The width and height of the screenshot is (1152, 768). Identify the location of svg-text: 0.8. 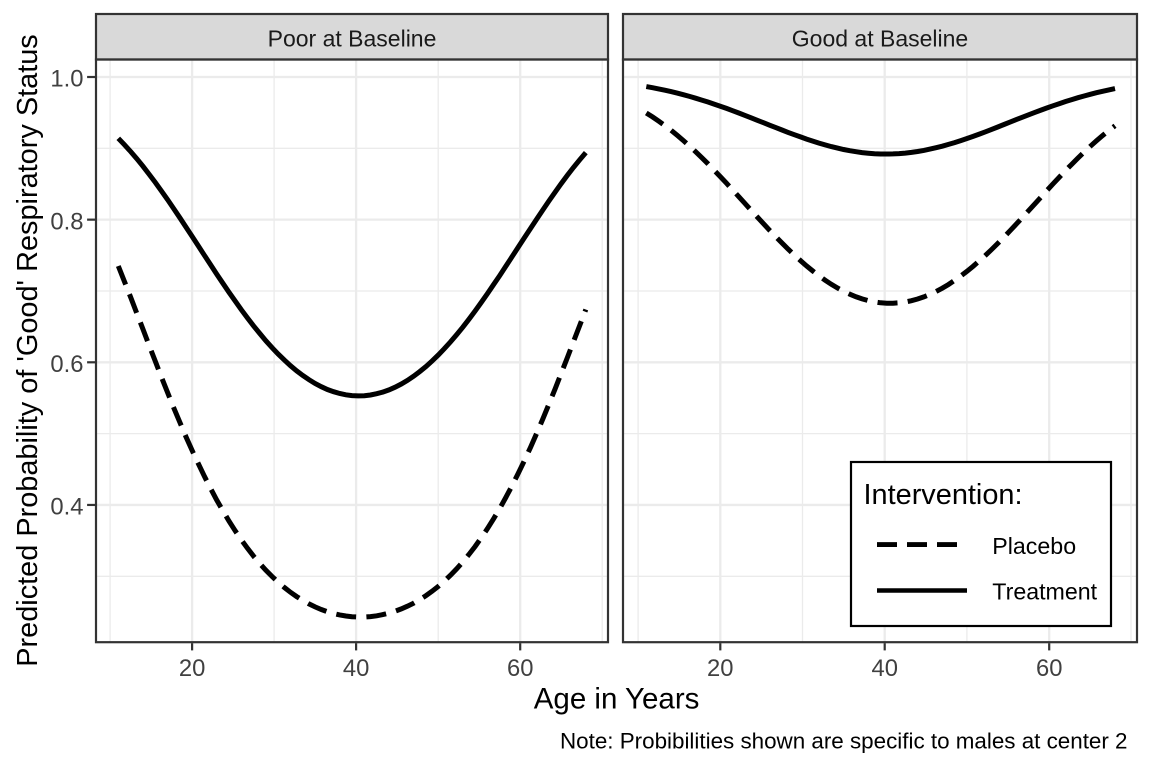
(66, 221).